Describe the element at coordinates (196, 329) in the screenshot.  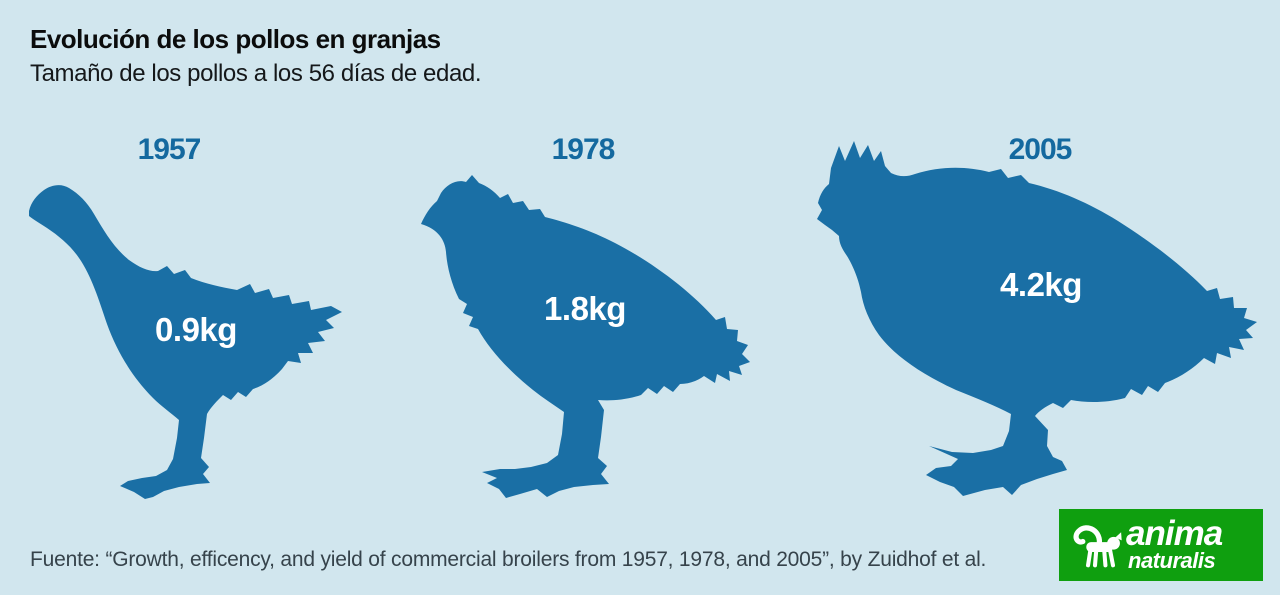
I see `weight-label-1957: 0.9kg` at that location.